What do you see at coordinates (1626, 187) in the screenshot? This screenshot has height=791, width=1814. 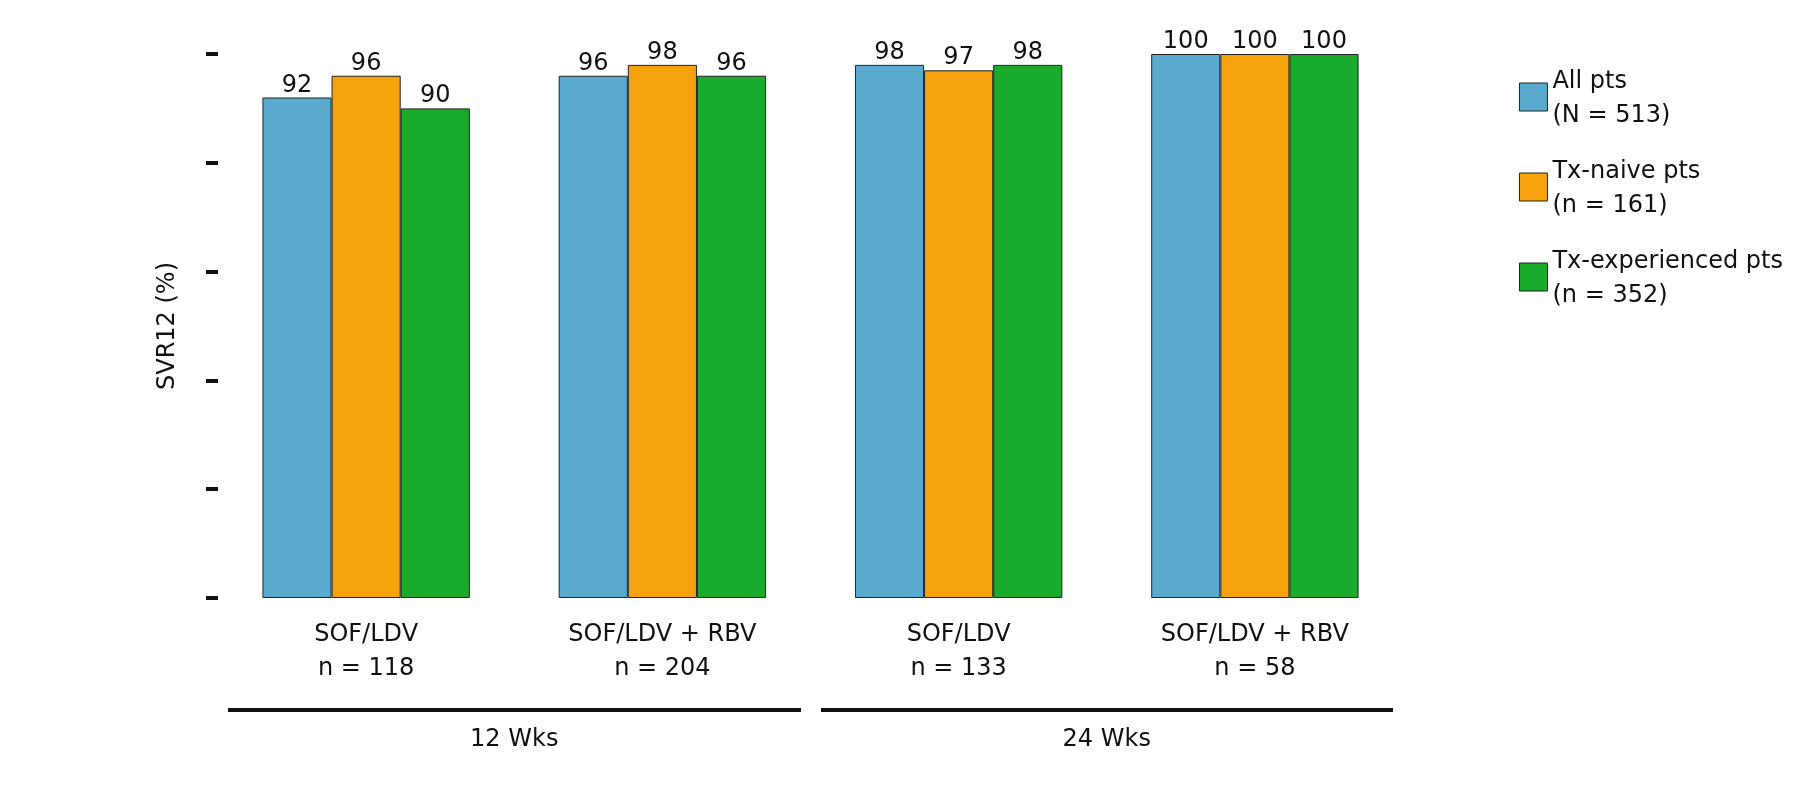 I see `legend-label: Tx-naive pts (n = 161)` at bounding box center [1626, 187].